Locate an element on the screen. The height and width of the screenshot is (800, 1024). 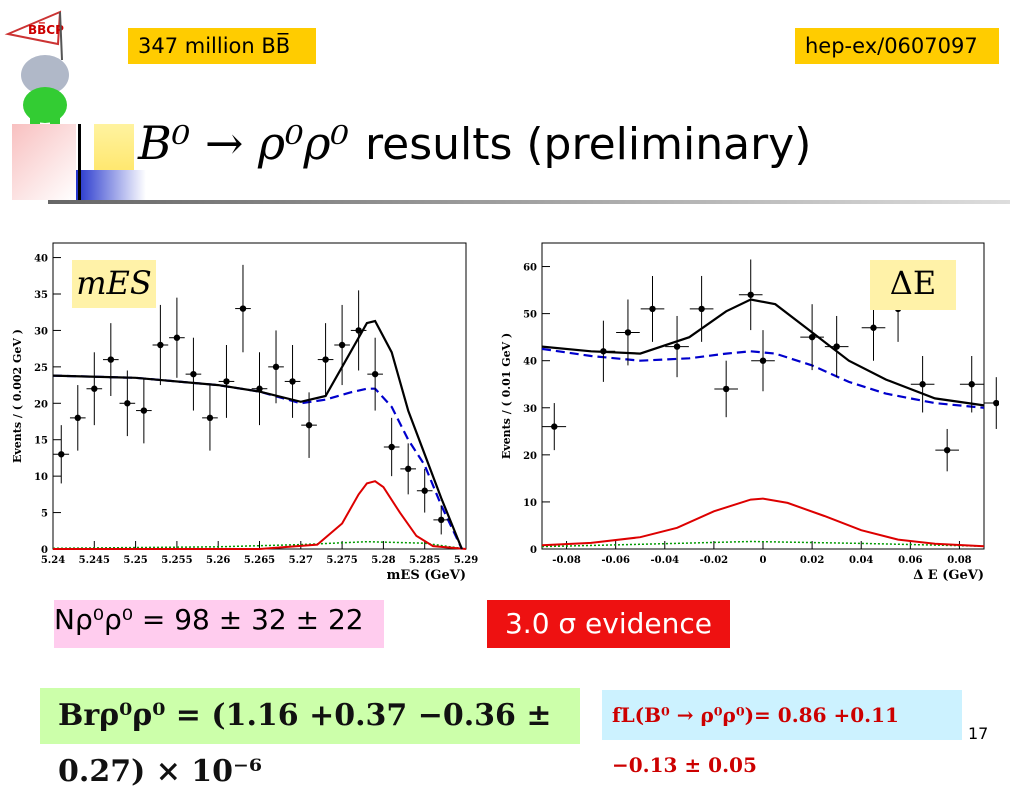
y-axis-label: Events / ( 0.01 GeV ) is located at coordinates (506, 396).